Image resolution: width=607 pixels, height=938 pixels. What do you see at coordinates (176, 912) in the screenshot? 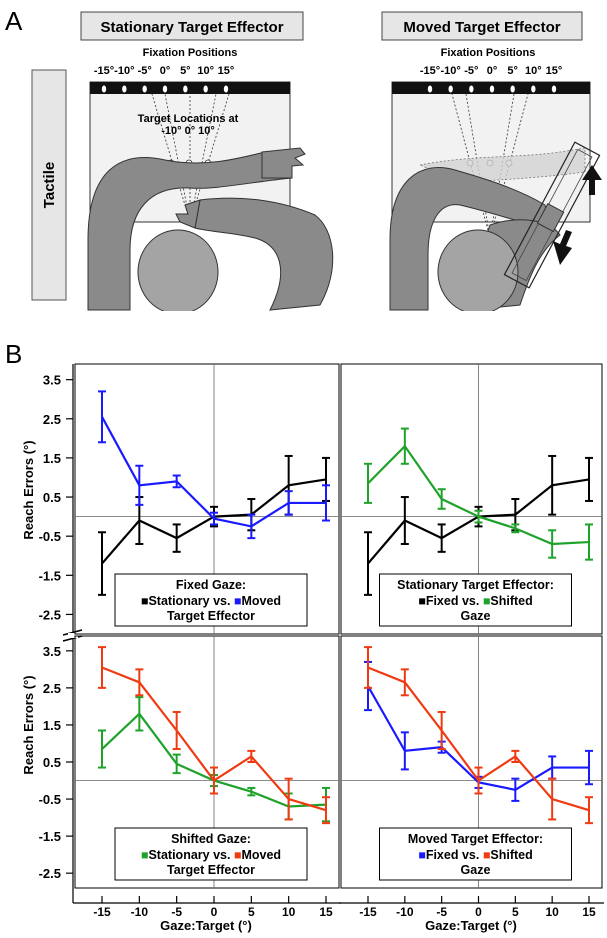
I see `x-tick-label: -5` at bounding box center [176, 912].